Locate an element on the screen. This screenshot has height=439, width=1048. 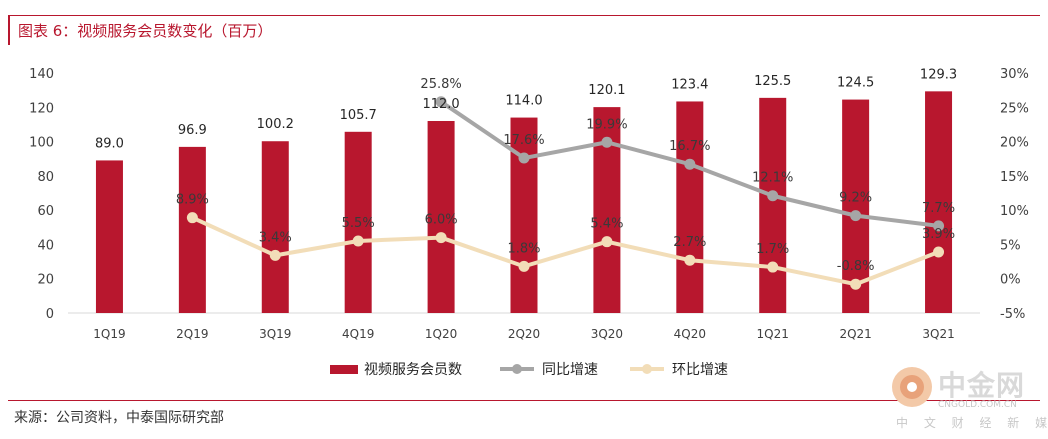
watermark: 中金网 CNGOLD.COM.CN 中 文 财 经 新 媒 体 is located at coordinates (968, 398).